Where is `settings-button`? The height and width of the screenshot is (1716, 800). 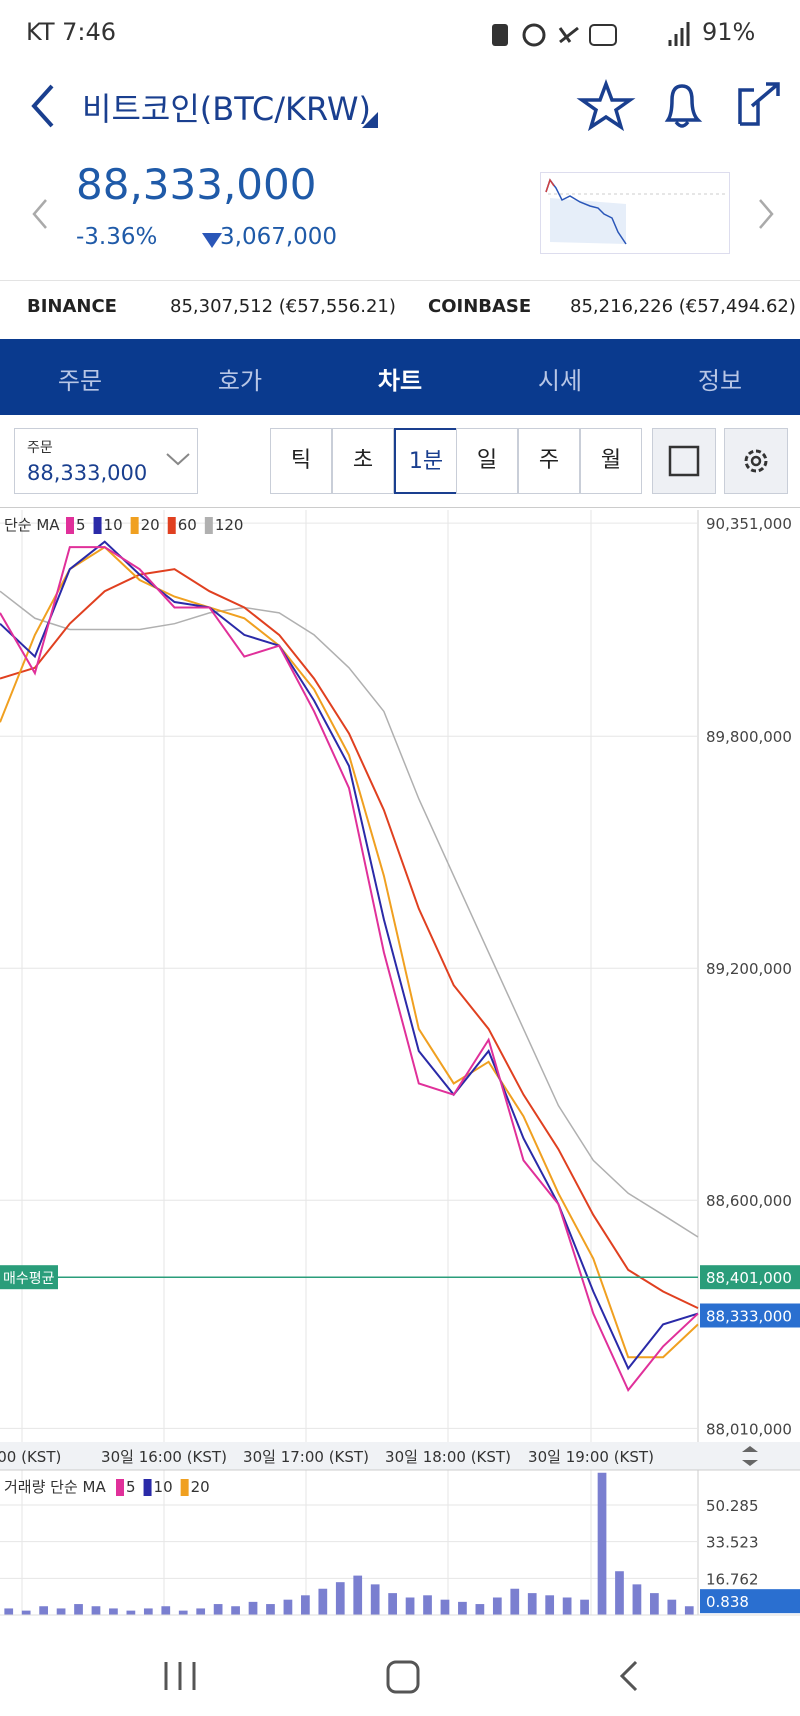 settings-button is located at coordinates (756, 461).